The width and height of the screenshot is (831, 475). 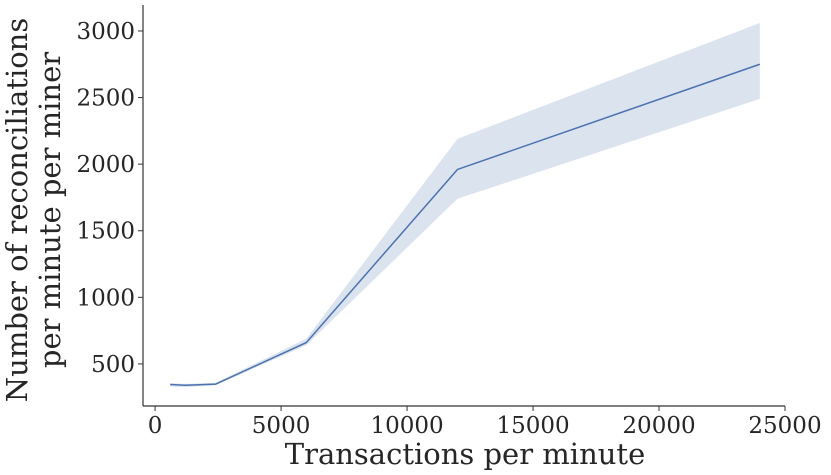 I want to click on x-tick-label: 0, so click(x=155, y=426).